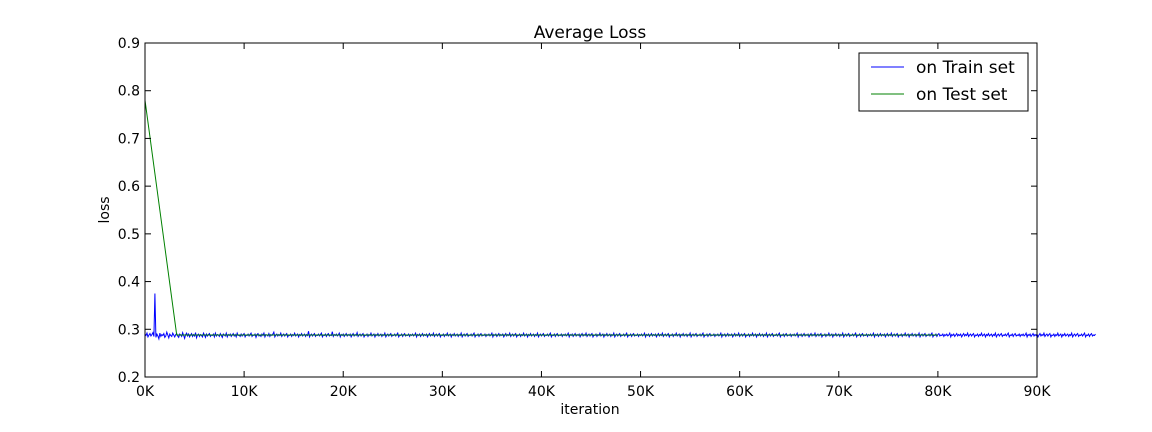 The width and height of the screenshot is (1152, 432). Describe the element at coordinates (245, 392) in the screenshot. I see `x-tick-label: 10K` at that location.